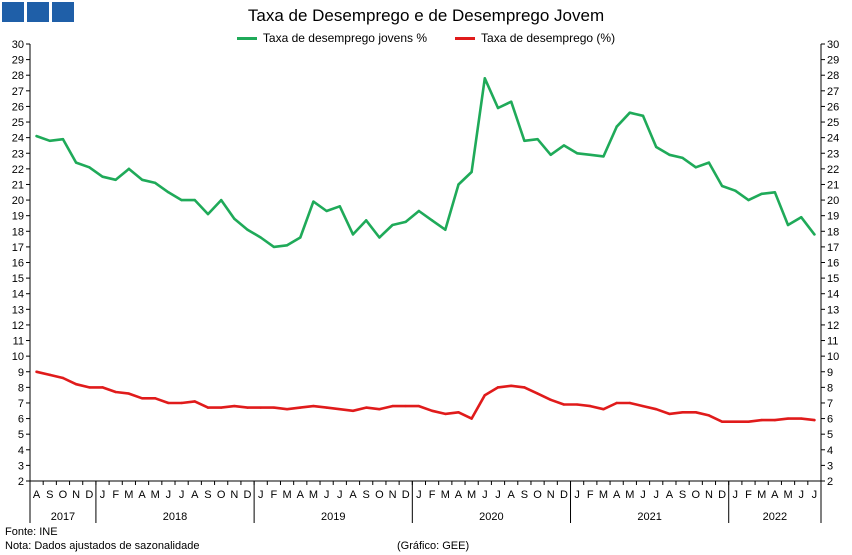 This screenshot has height=555, width=852. What do you see at coordinates (18, 279) in the screenshot?
I see `y-tick-label-left: 15` at bounding box center [18, 279].